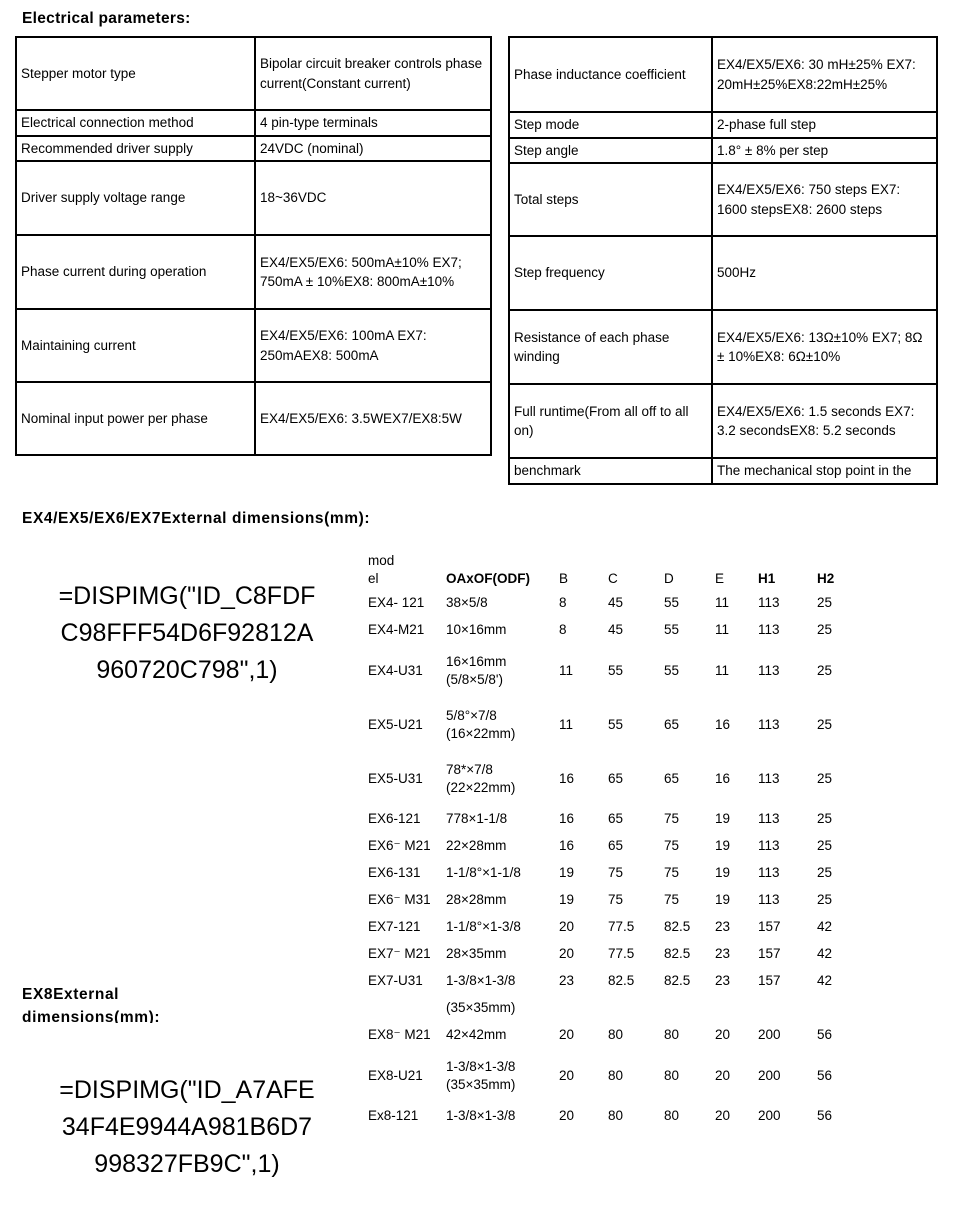  What do you see at coordinates (567, 819) in the screenshot?
I see `dim-b: 16` at bounding box center [567, 819].